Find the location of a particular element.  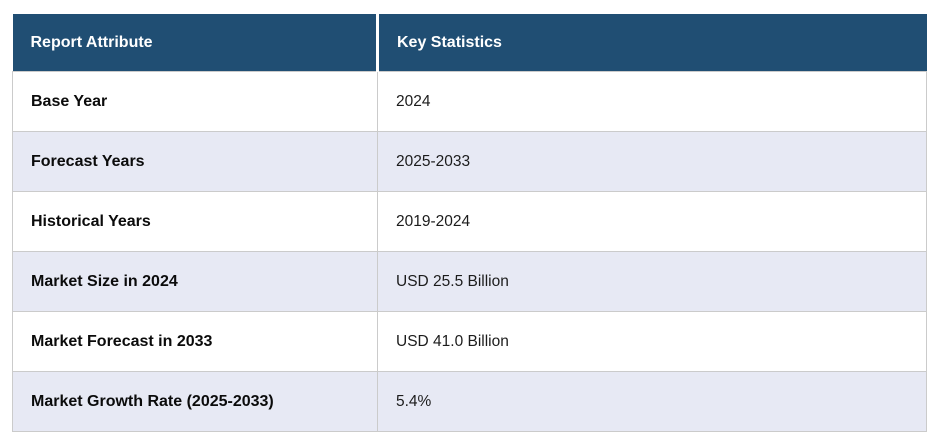

table-row-base-year: Base Year 2024 is located at coordinates (469, 101).